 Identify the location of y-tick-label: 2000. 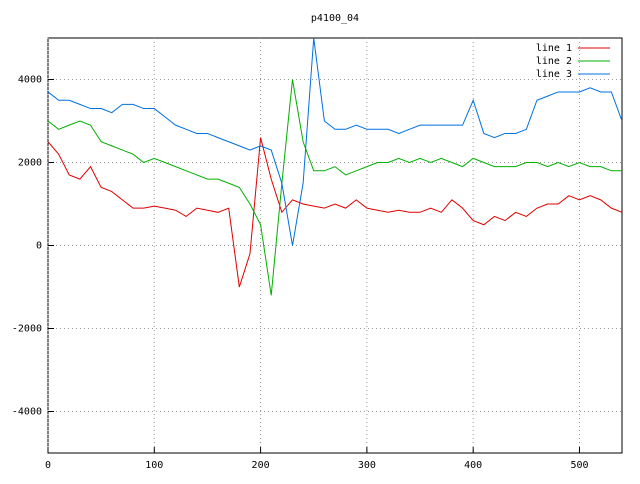
(30, 163).